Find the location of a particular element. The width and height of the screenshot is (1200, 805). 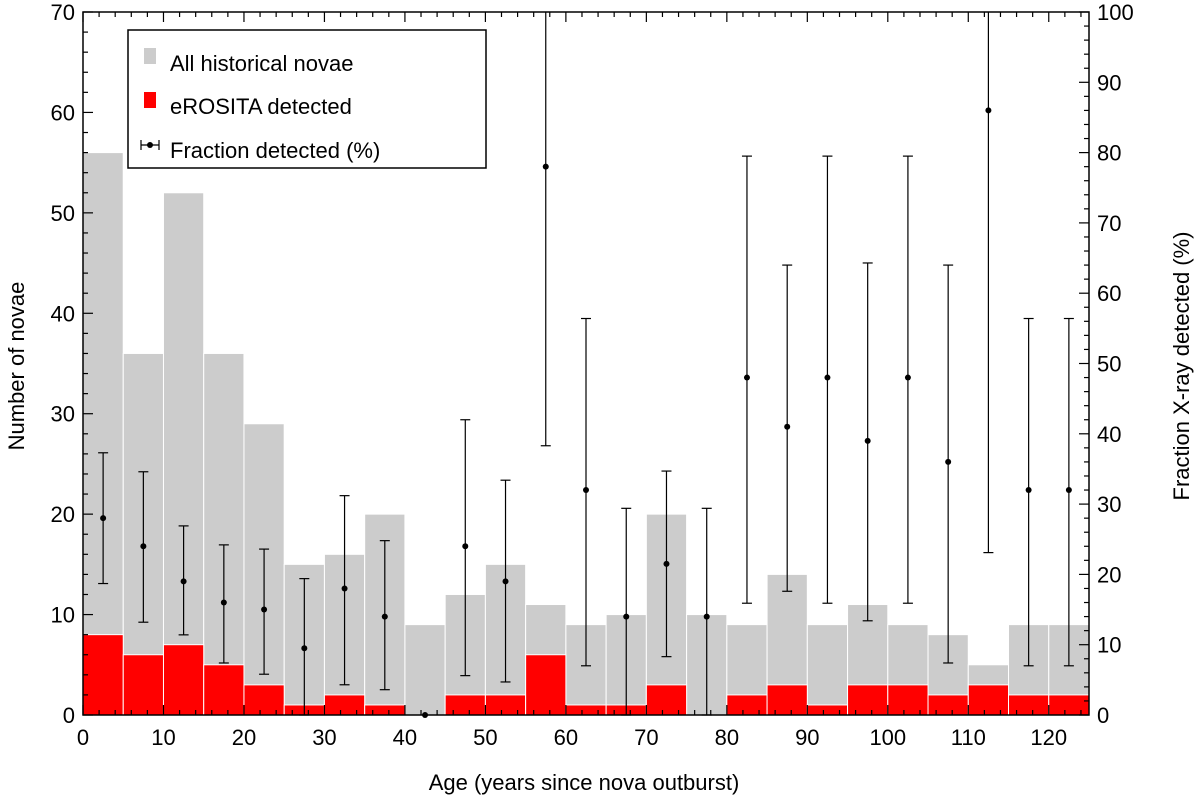

legend-box is located at coordinates (307, 99).